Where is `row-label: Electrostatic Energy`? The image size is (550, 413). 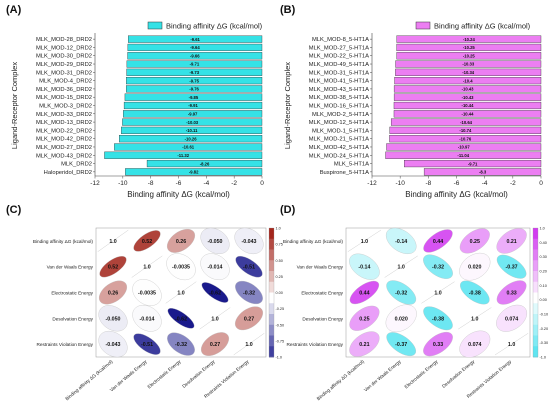 row-label: Electrostatic Energy is located at coordinates (322, 293).